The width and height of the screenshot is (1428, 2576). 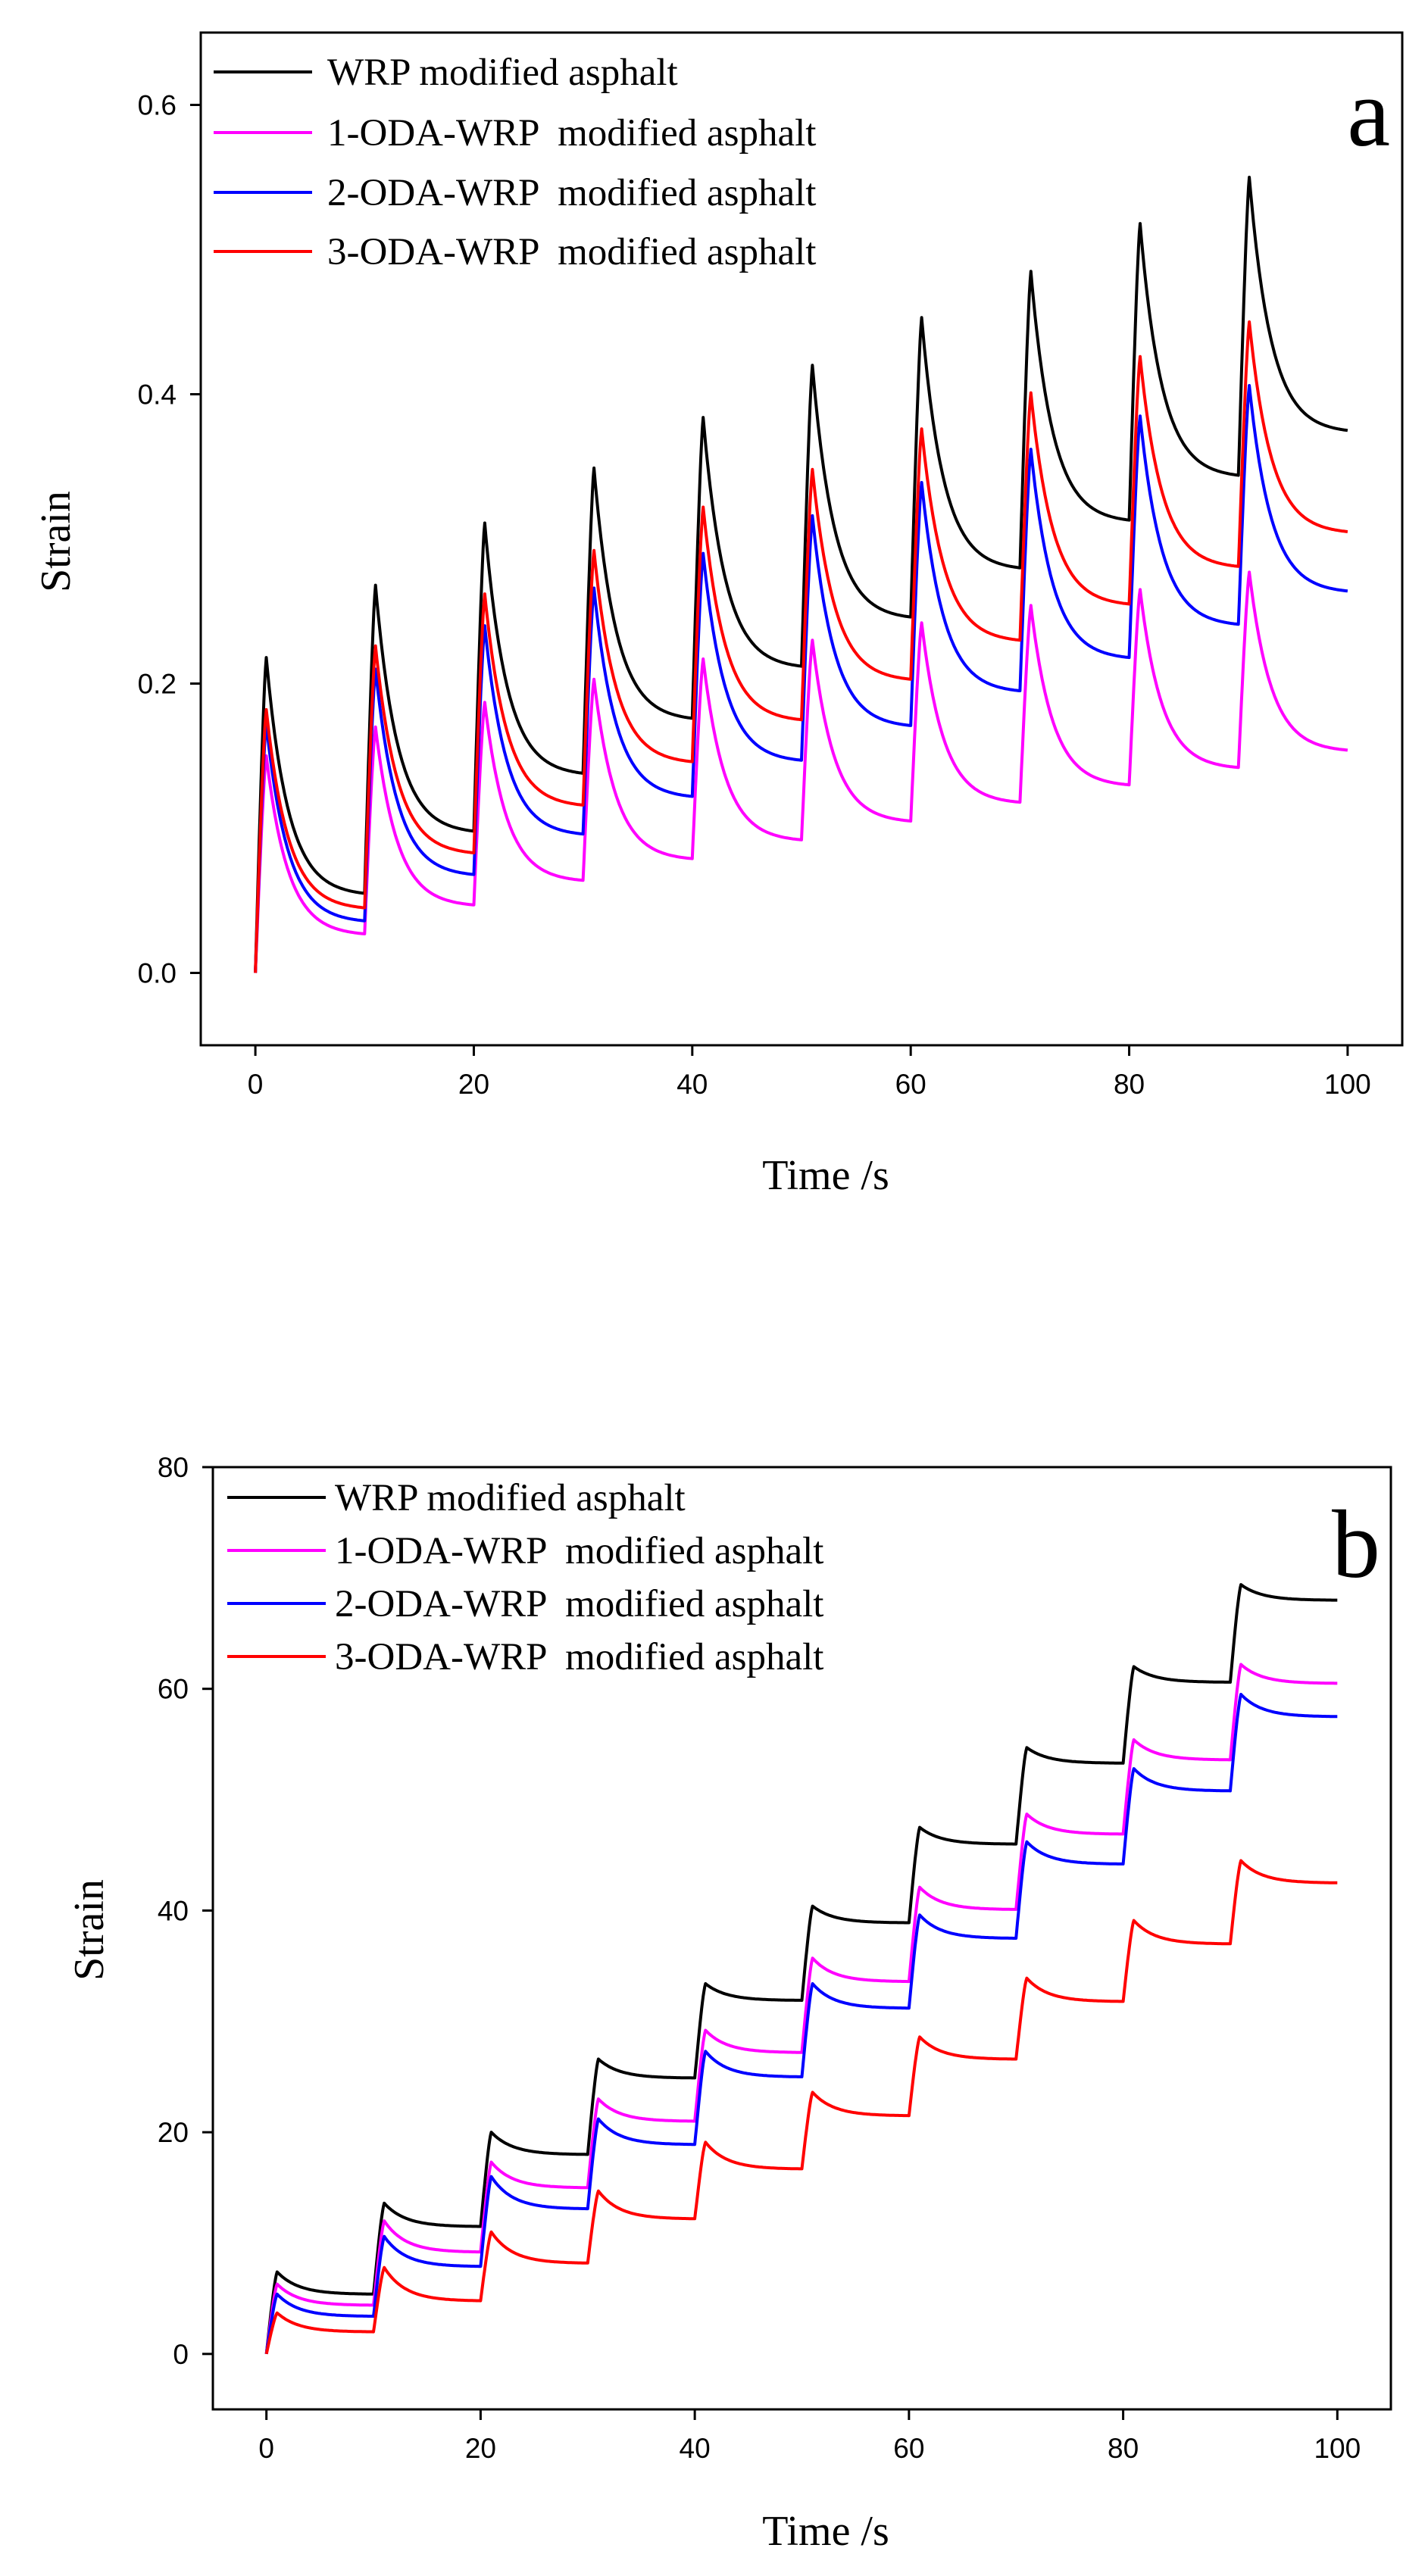 I want to click on legend-label-b-3: 3-ODA-WRP modified asphalt, so click(x=579, y=1657).